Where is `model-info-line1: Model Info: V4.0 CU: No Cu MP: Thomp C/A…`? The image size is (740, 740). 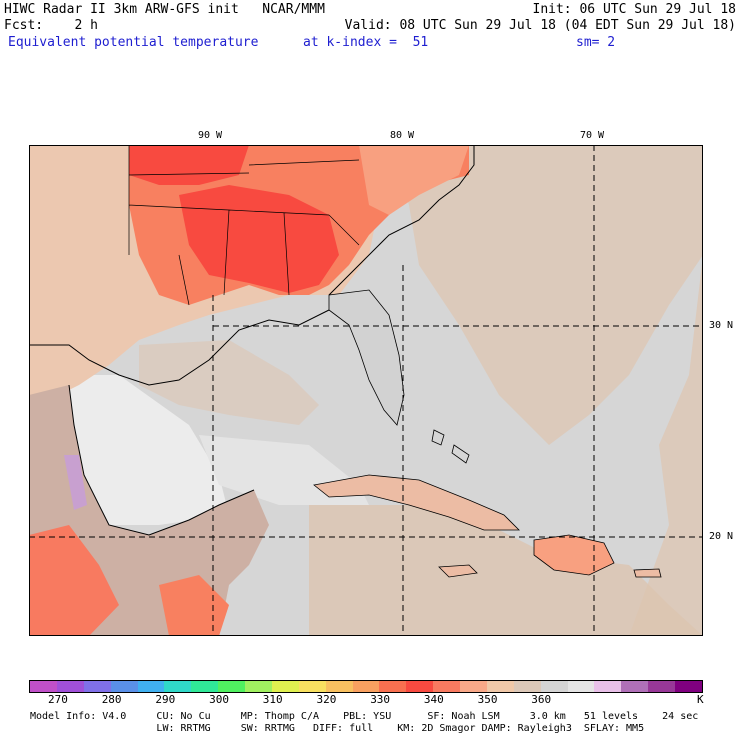 model-info-line1: Model Info: V4.0 CU: No Cu MP: Thomp C/A… is located at coordinates (364, 716).